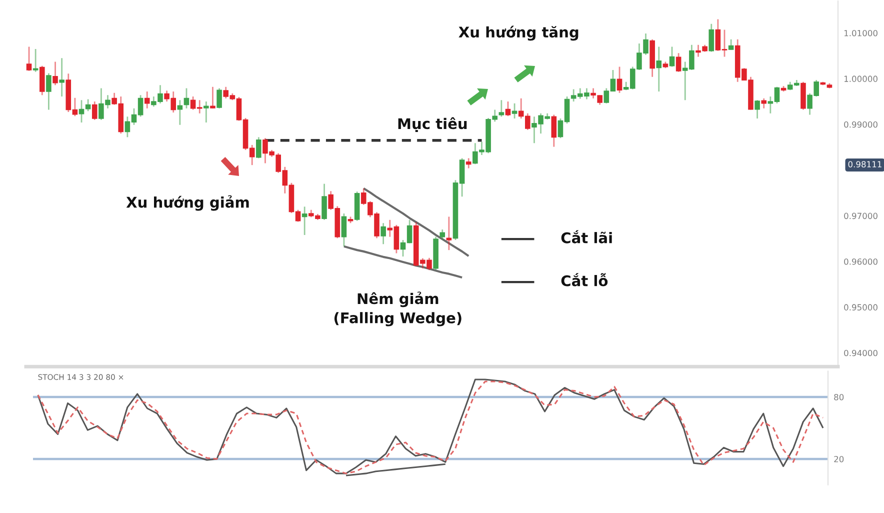 This screenshot has width=884, height=513. I want to click on series-label: Mục tiêu, so click(432, 124).